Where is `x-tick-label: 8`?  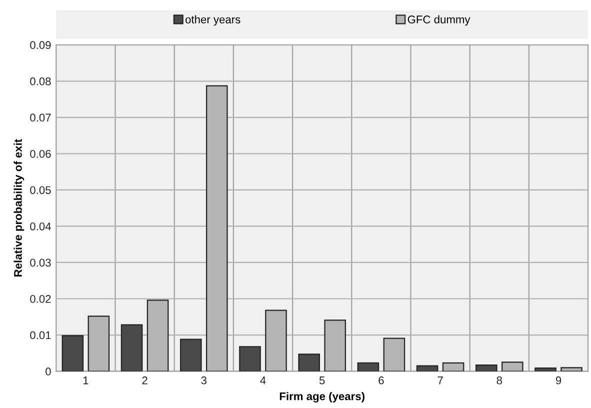
x-tick-label: 8 is located at coordinates (499, 380).